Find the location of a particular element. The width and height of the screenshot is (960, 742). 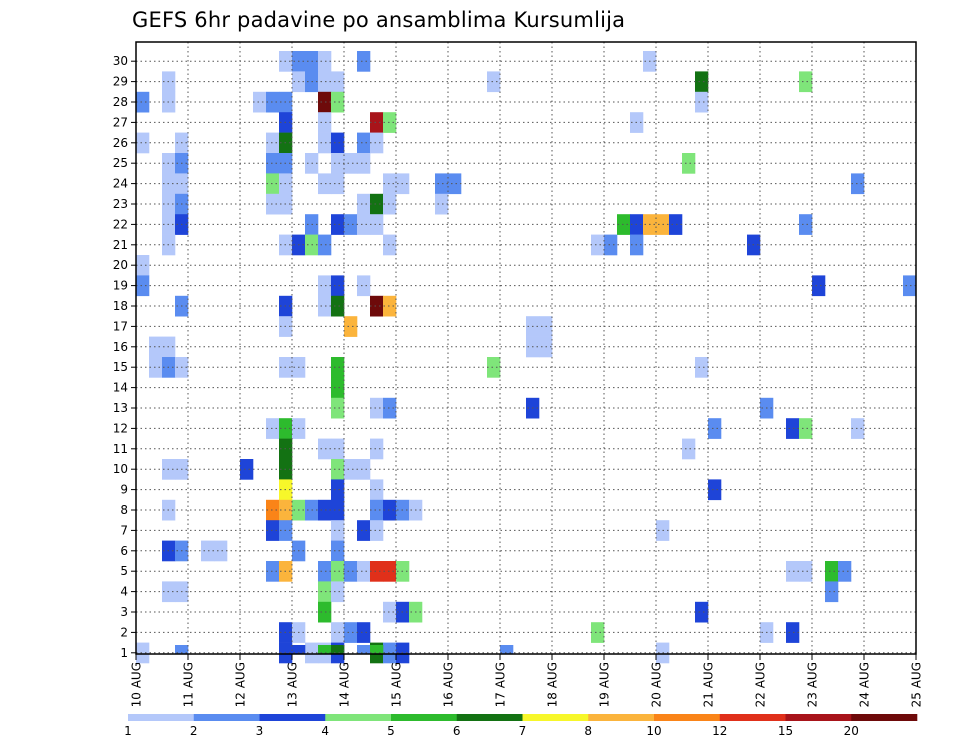

y-tick-label: 17 is located at coordinates (120, 326).